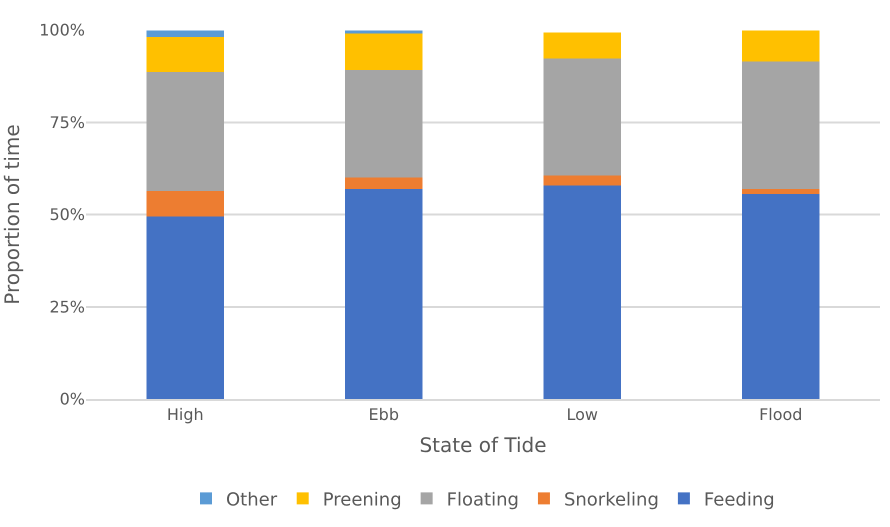  Describe the element at coordinates (67, 214) in the screenshot. I see `y-tick-label: 50%` at that location.